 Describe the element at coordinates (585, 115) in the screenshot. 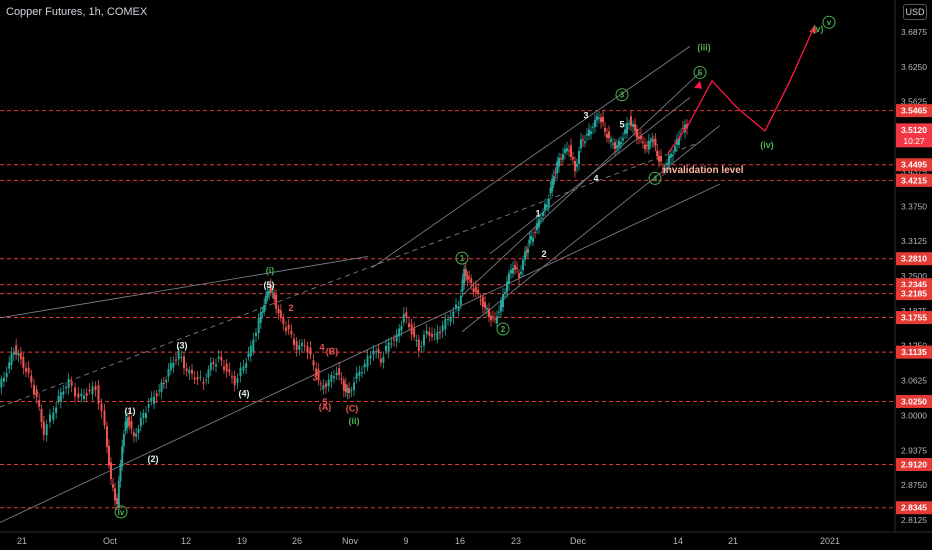

I see `wave-label-19: 3` at that location.